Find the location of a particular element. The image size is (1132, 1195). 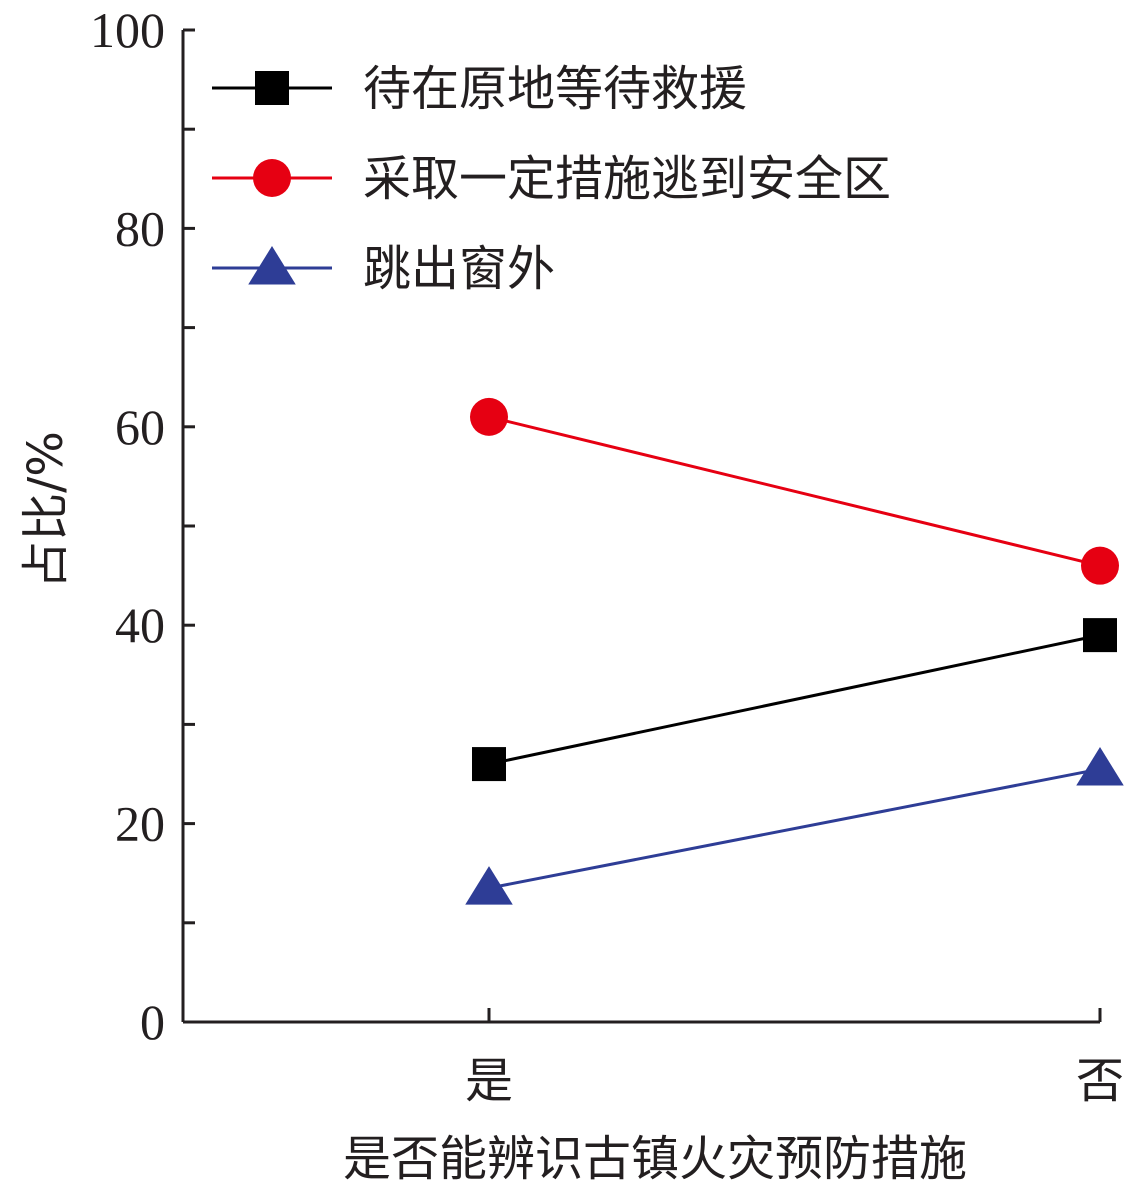

x-axis-title: 是否能辨识古镇火灾预防措施 is located at coordinates (655, 1159).